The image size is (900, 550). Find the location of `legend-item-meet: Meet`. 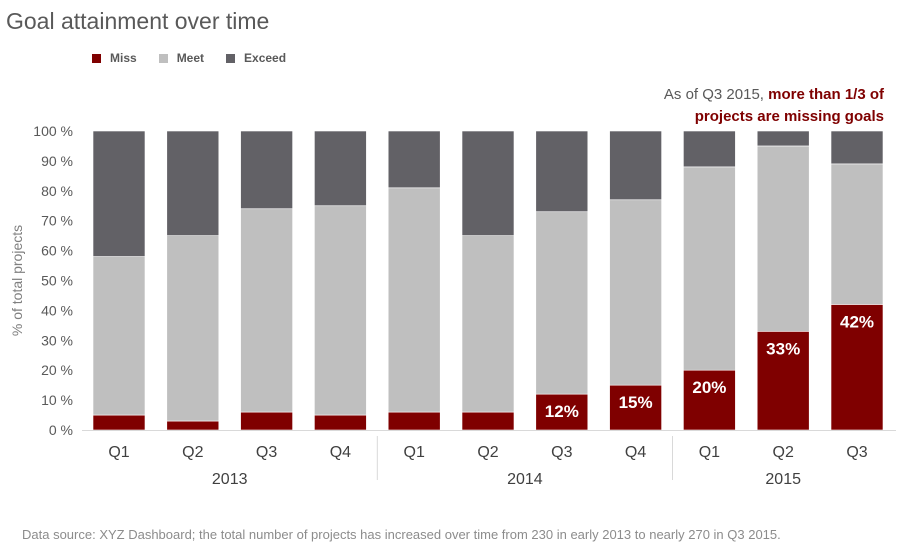

legend-item-meet: Meet is located at coordinates (181, 58).